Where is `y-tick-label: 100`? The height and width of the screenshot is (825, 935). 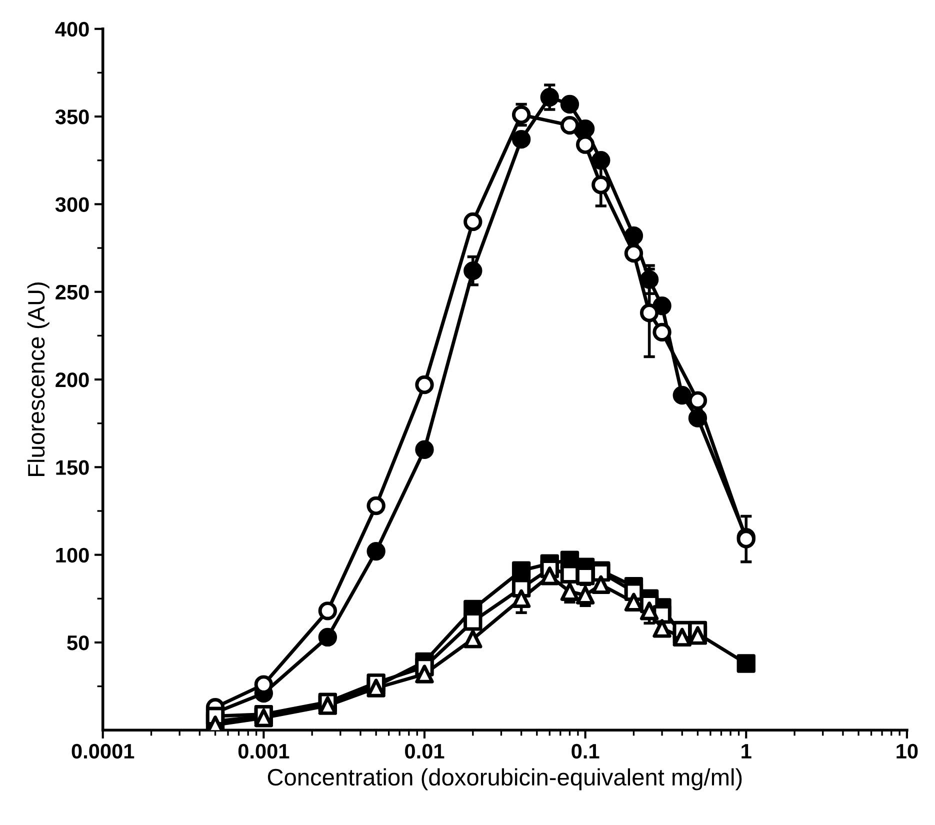
y-tick-label: 100 is located at coordinates (72, 555).